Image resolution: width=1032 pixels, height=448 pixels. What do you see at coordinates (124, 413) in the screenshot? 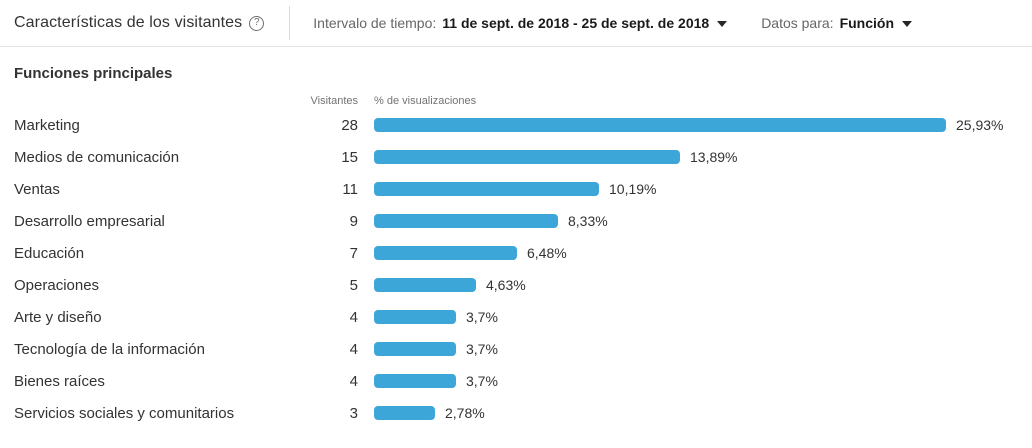
I see `row-label: Servicios sociales y comunitarios` at bounding box center [124, 413].